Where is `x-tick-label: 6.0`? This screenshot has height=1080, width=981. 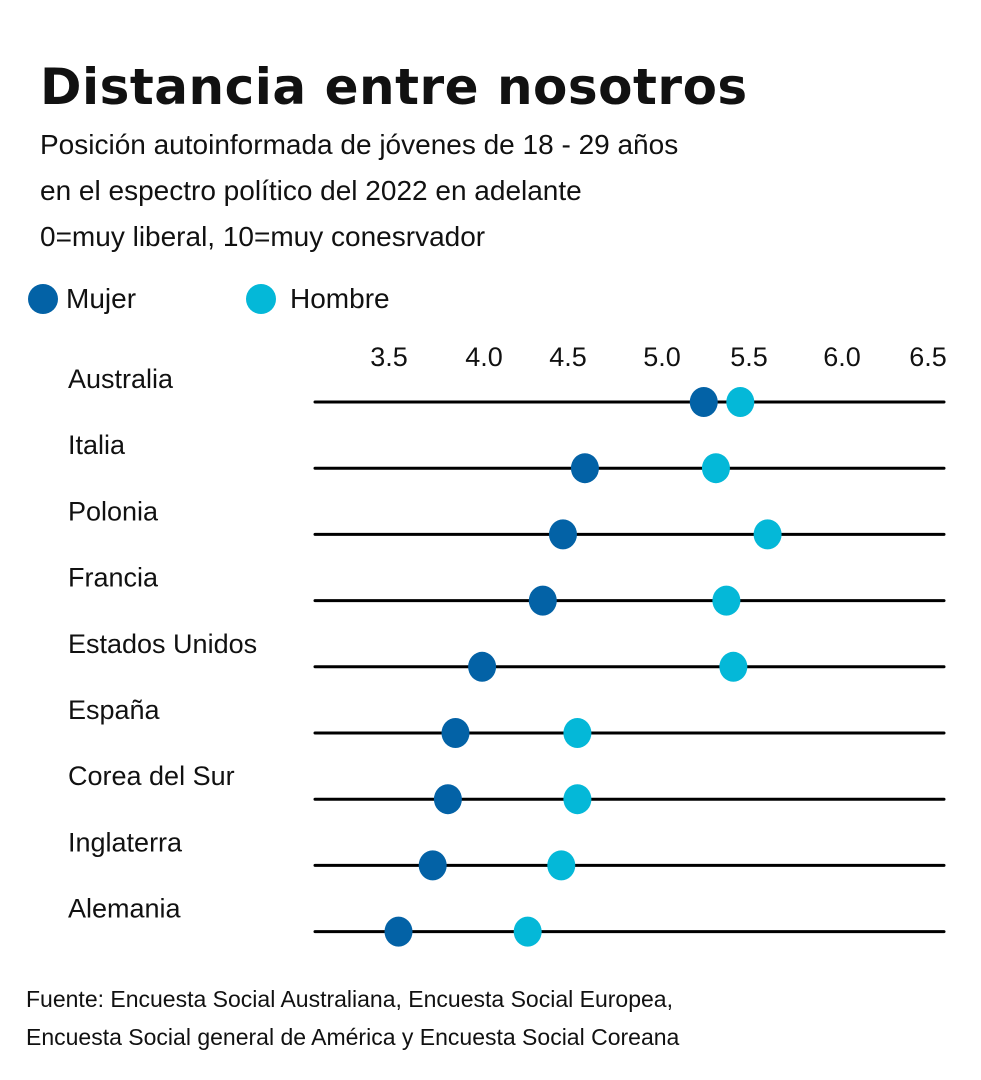
x-tick-label: 6.0 is located at coordinates (842, 357).